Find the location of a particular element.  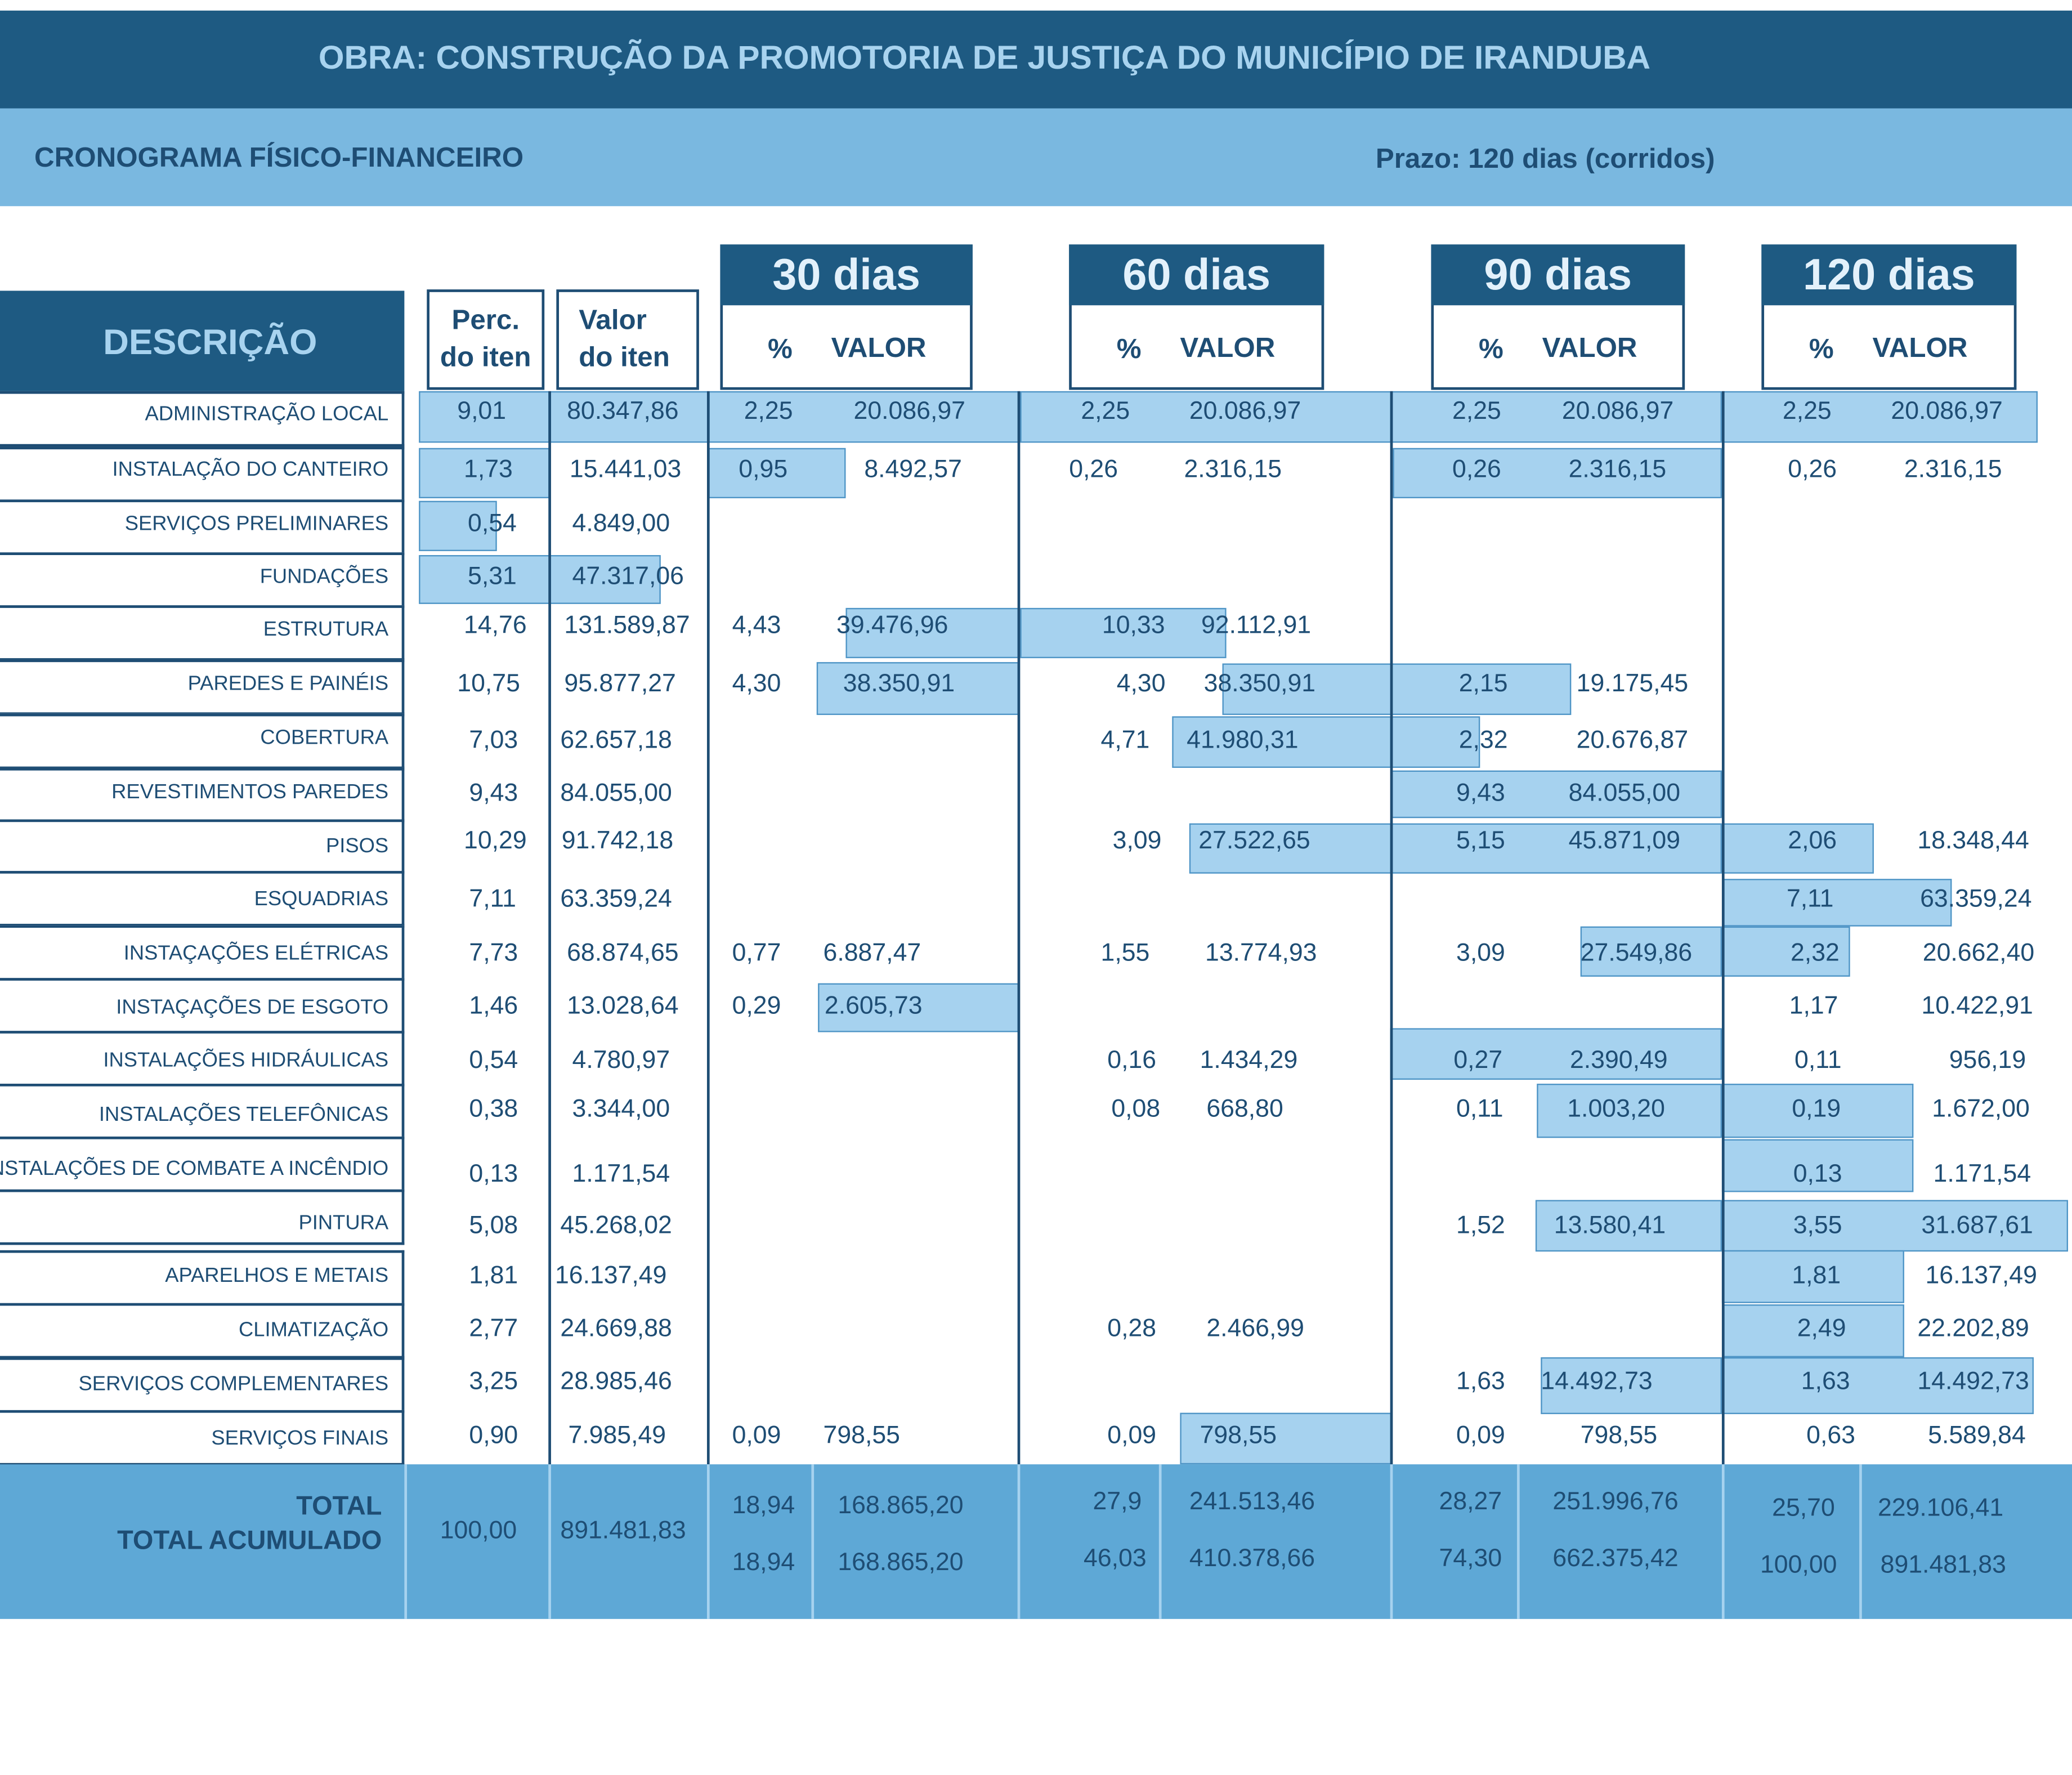

cell-perc: 14,76 is located at coordinates (496, 625).